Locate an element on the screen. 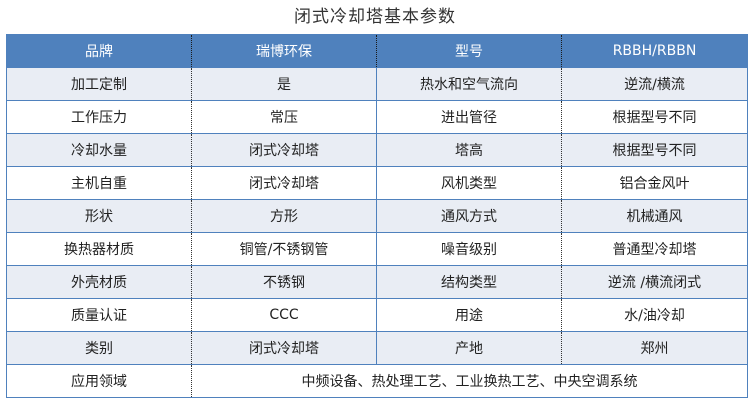  table-cell: 用途 is located at coordinates (469, 315).